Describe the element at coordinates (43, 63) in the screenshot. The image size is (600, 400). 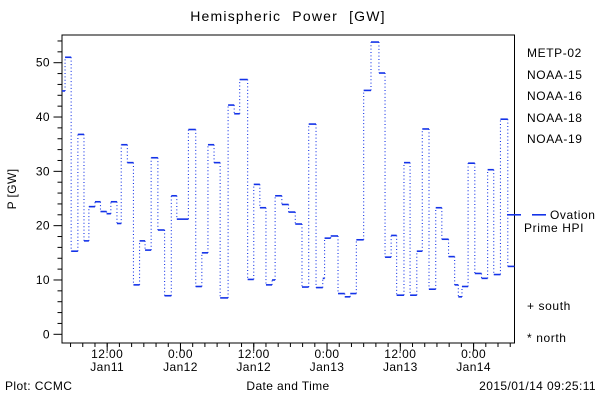
I see `y-tick-label: 50` at that location.